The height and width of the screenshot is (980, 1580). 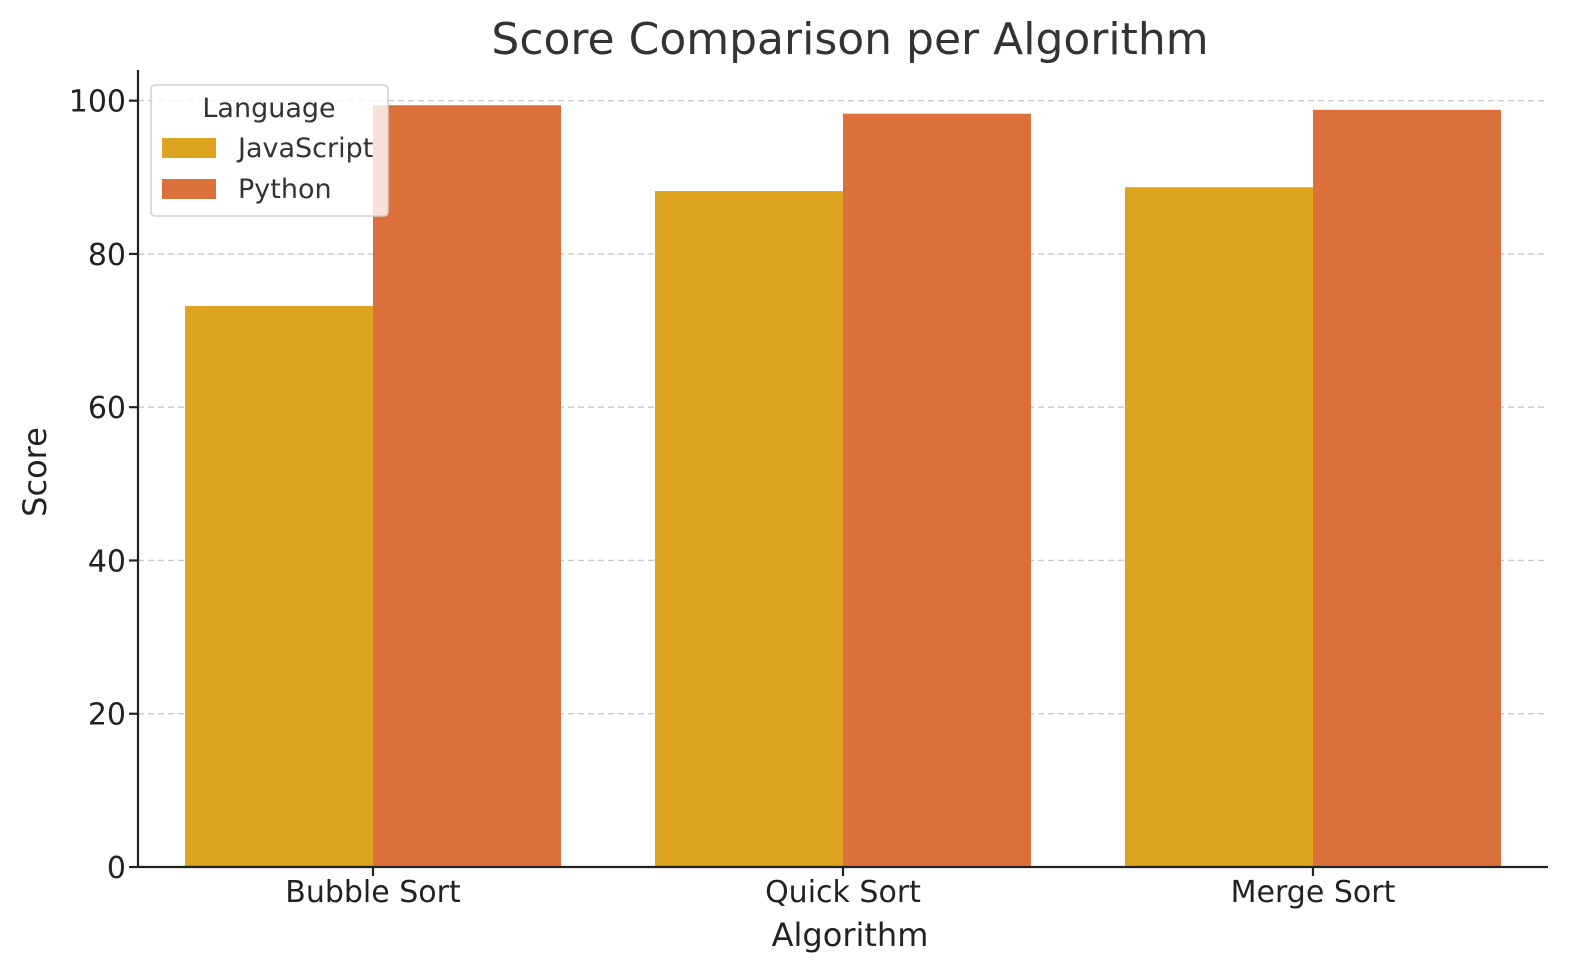 I want to click on y-axis-label: Score, so click(x=35, y=472).